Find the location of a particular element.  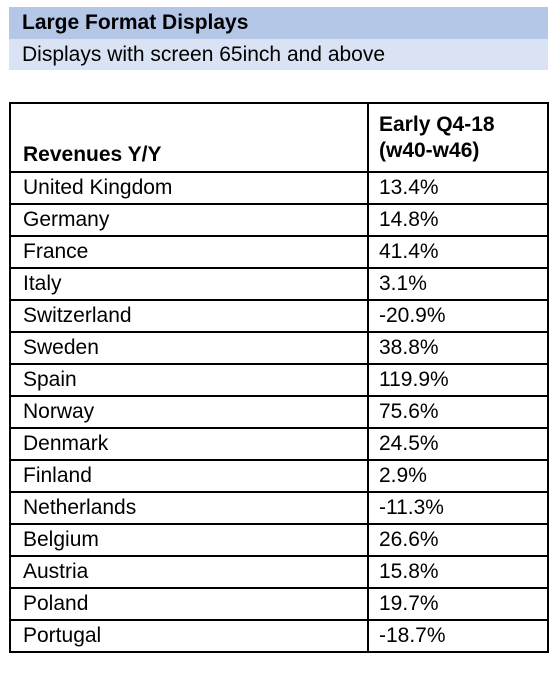

table-row: Switzerland -20.9% is located at coordinates (279, 316).